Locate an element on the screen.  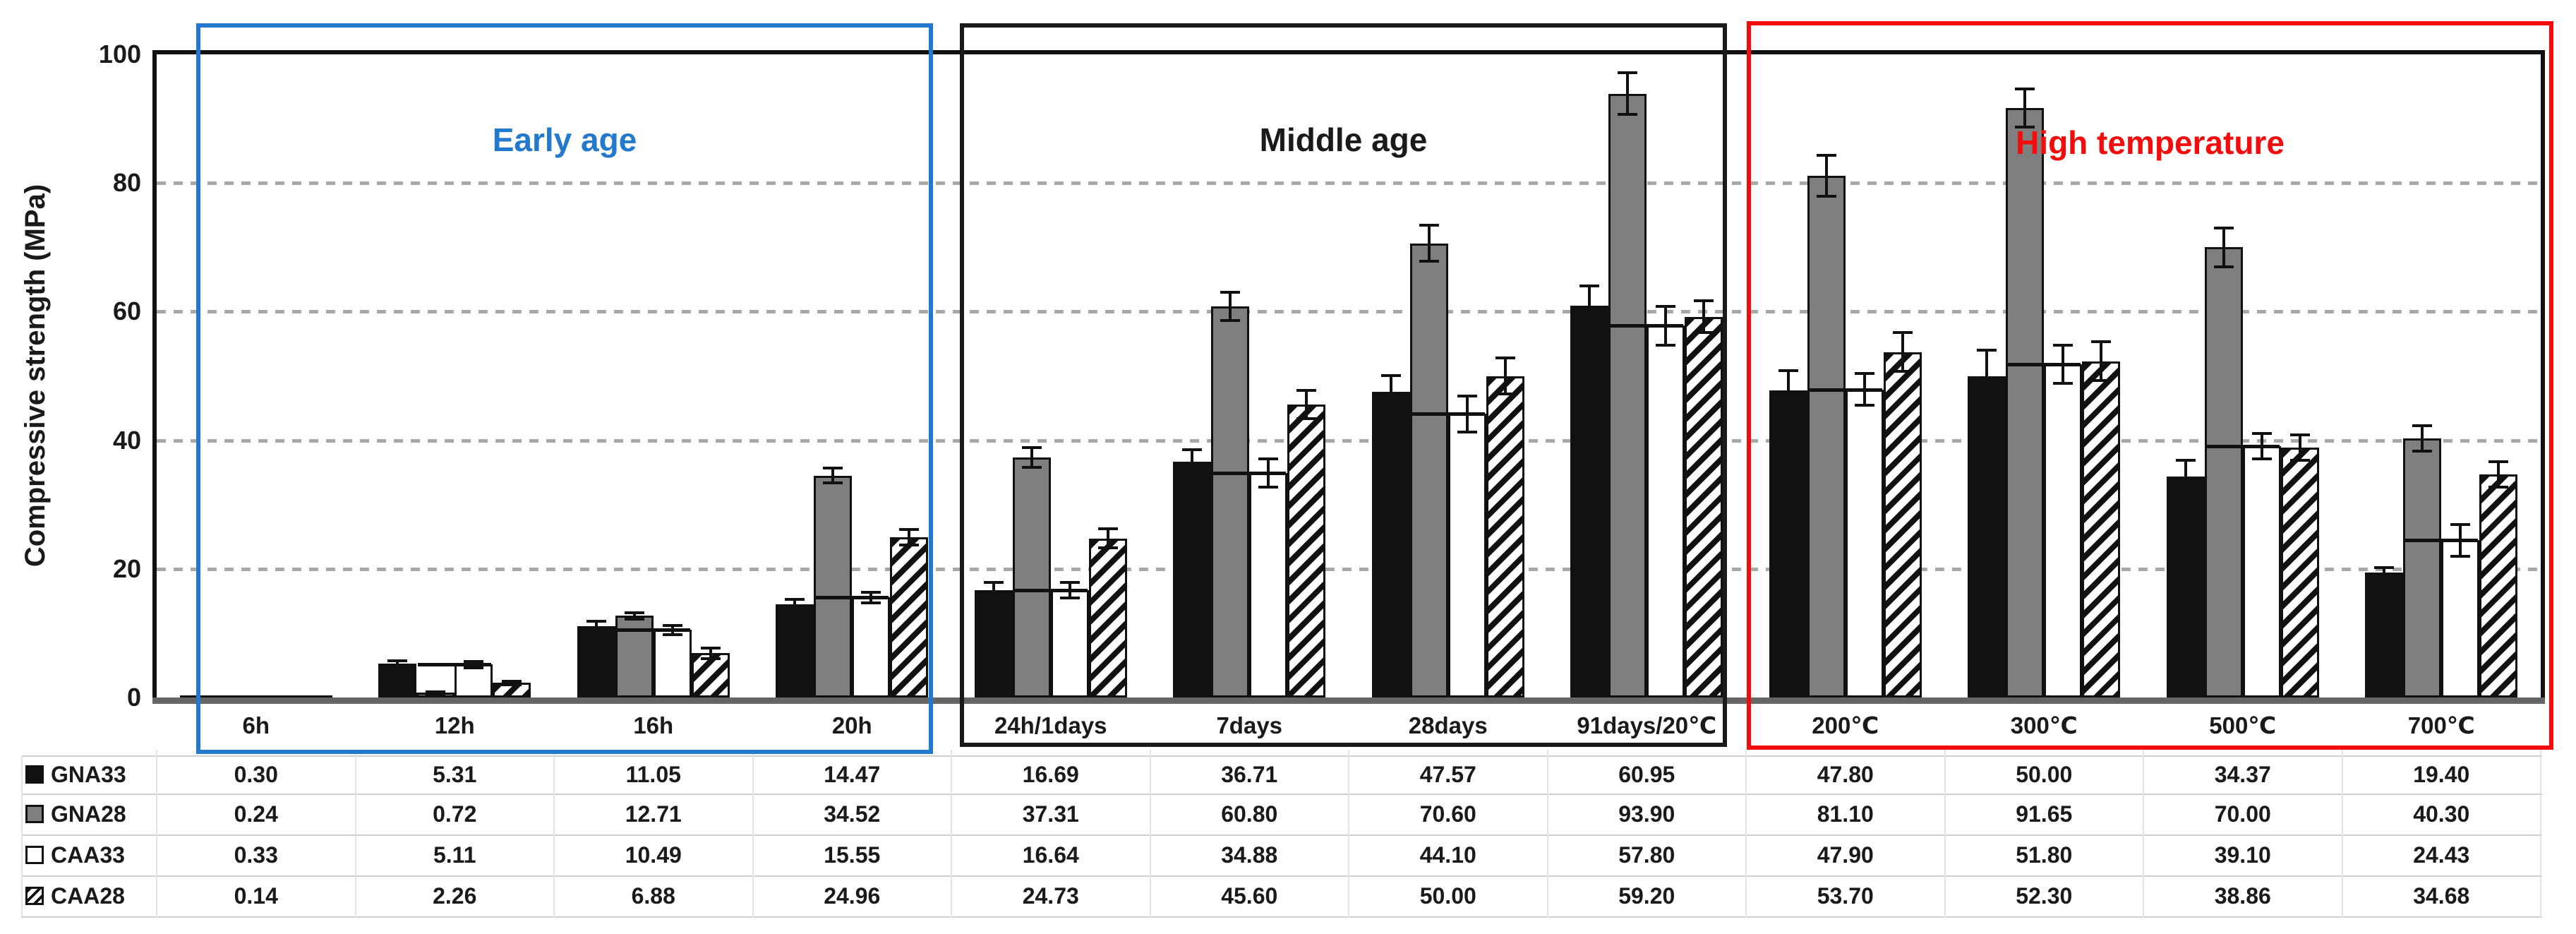
y-tick-label: 100 is located at coordinates (119, 54).